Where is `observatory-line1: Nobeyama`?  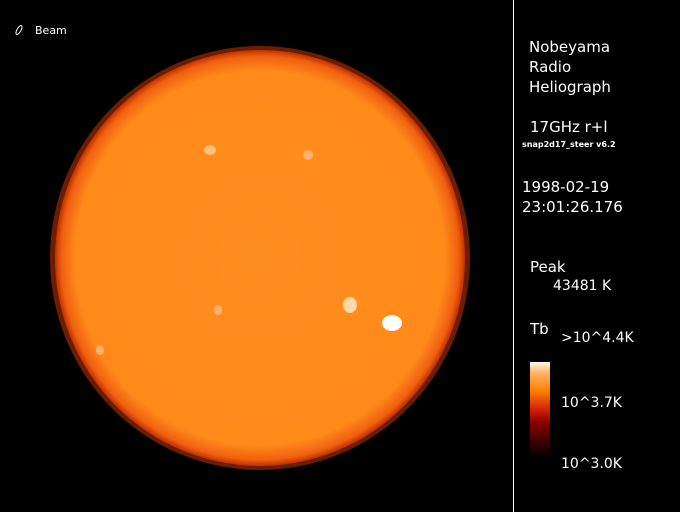
observatory-line1: Nobeyama is located at coordinates (570, 47).